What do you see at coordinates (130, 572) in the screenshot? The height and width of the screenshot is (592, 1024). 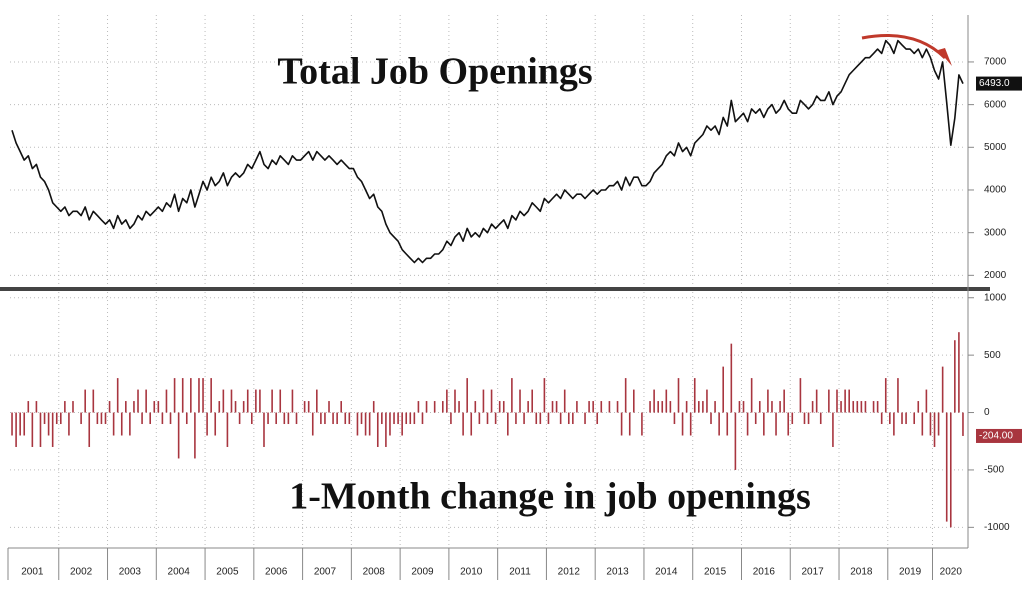 I see `x-tick-label: 2003` at bounding box center [130, 572].